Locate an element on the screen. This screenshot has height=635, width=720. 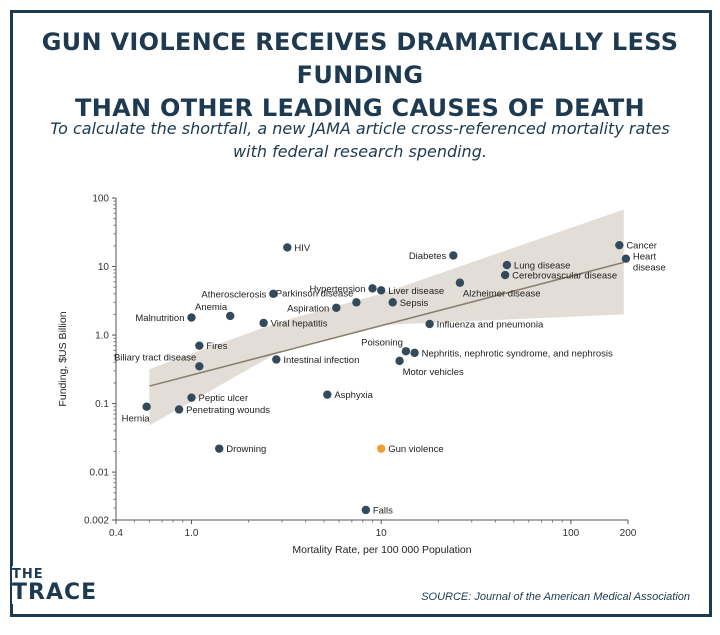
point-label-poisoning: Poisoning is located at coordinates (382, 342).